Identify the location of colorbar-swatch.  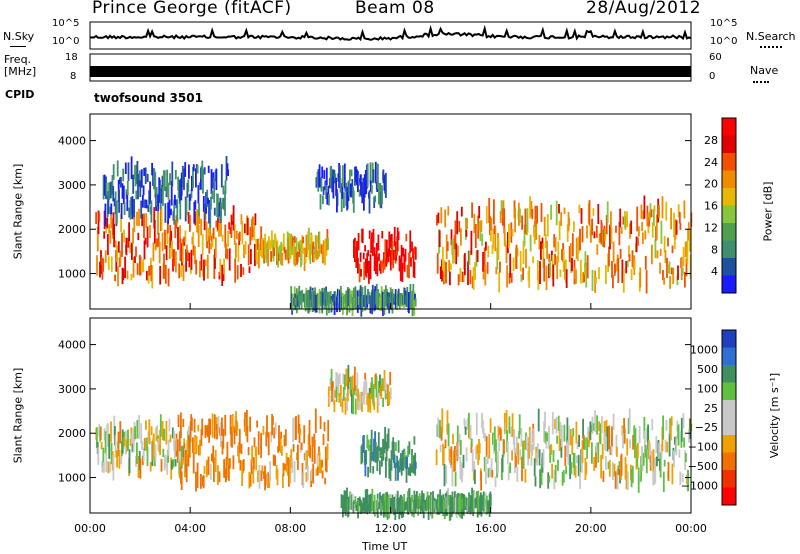
(729, 461).